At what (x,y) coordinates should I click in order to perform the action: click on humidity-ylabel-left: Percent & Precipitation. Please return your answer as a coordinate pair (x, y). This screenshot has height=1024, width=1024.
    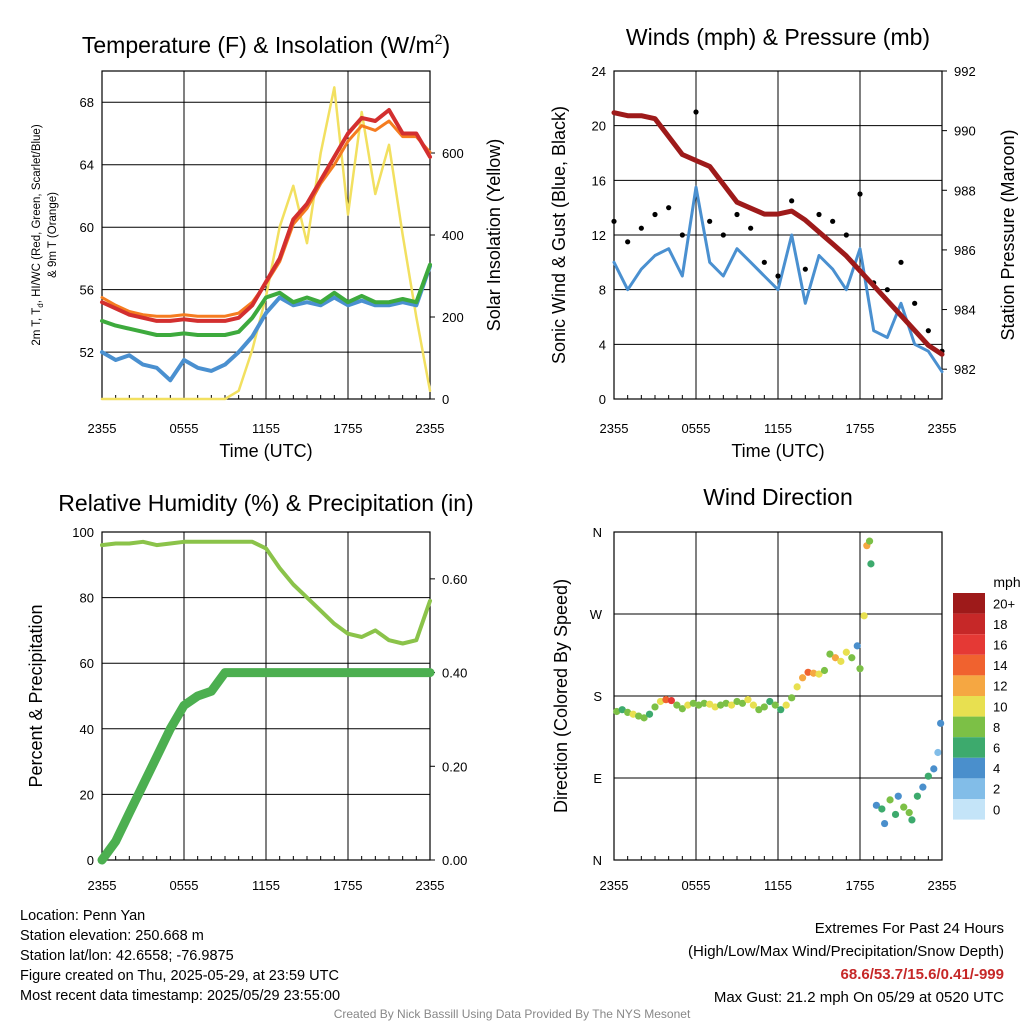
    Looking at the image, I should click on (36, 695).